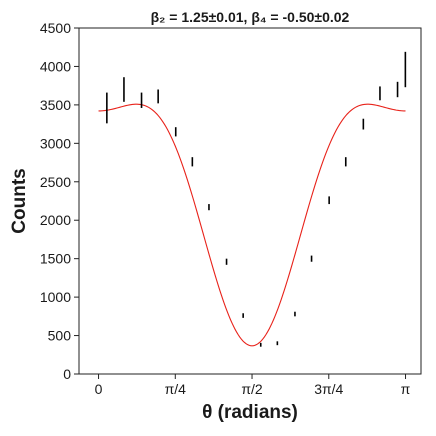 The width and height of the screenshot is (436, 436). Describe the element at coordinates (55, 220) in the screenshot. I see `y-tick-label: 2000` at that location.